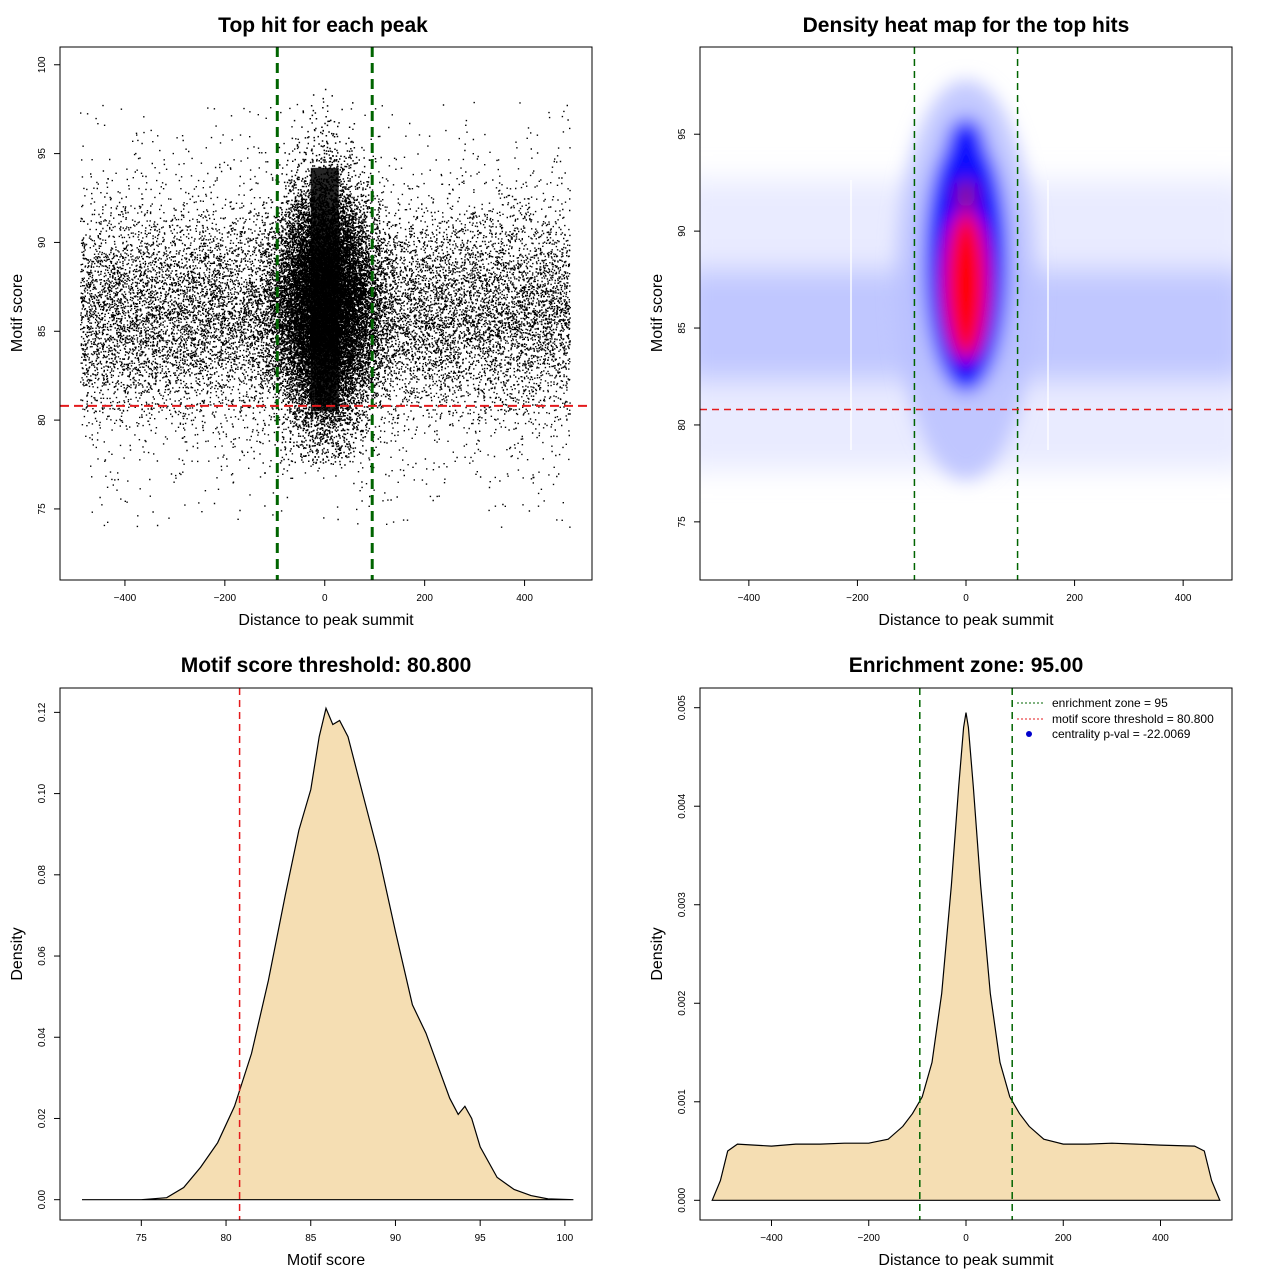  I want to click on scatter-y-ticks: 75 80 85 90 95 100, so click(48, 285).